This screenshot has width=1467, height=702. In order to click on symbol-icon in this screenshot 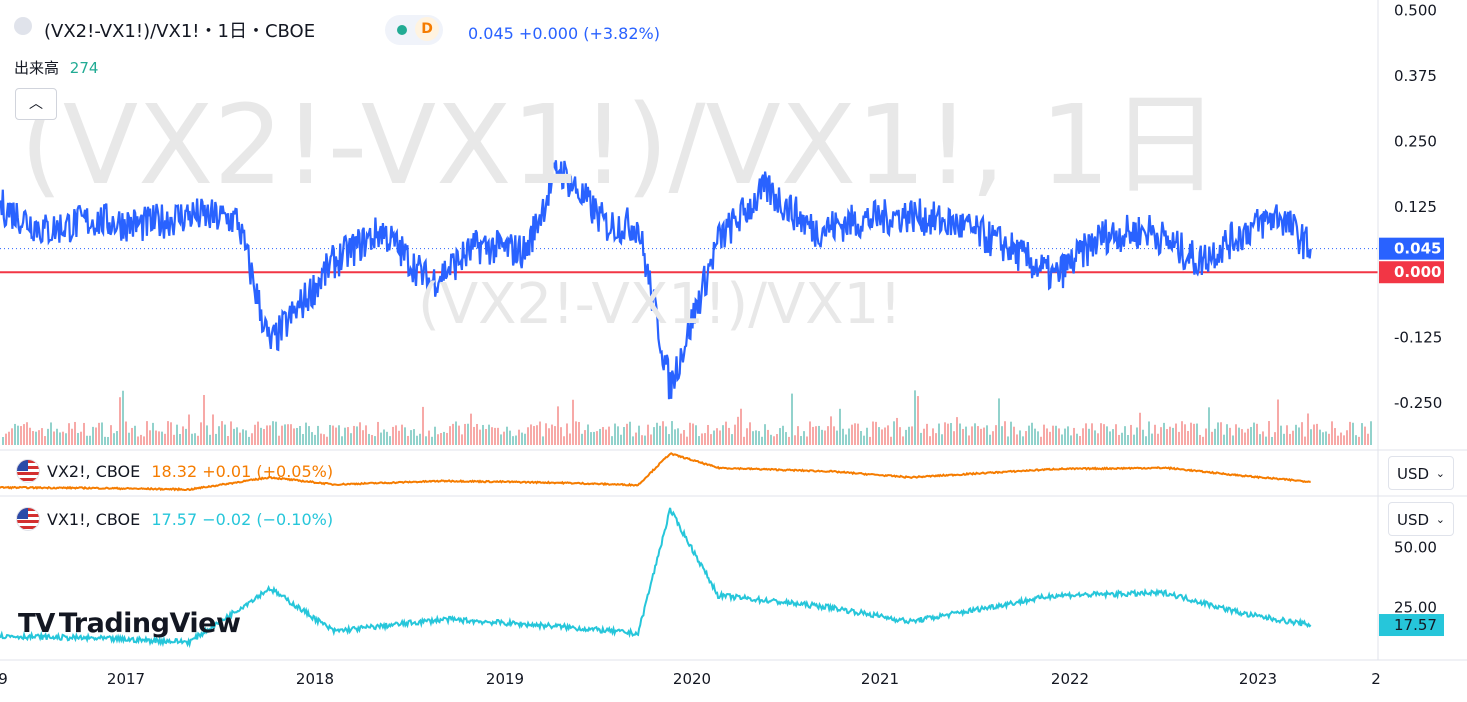, I will do `click(23, 28)`.